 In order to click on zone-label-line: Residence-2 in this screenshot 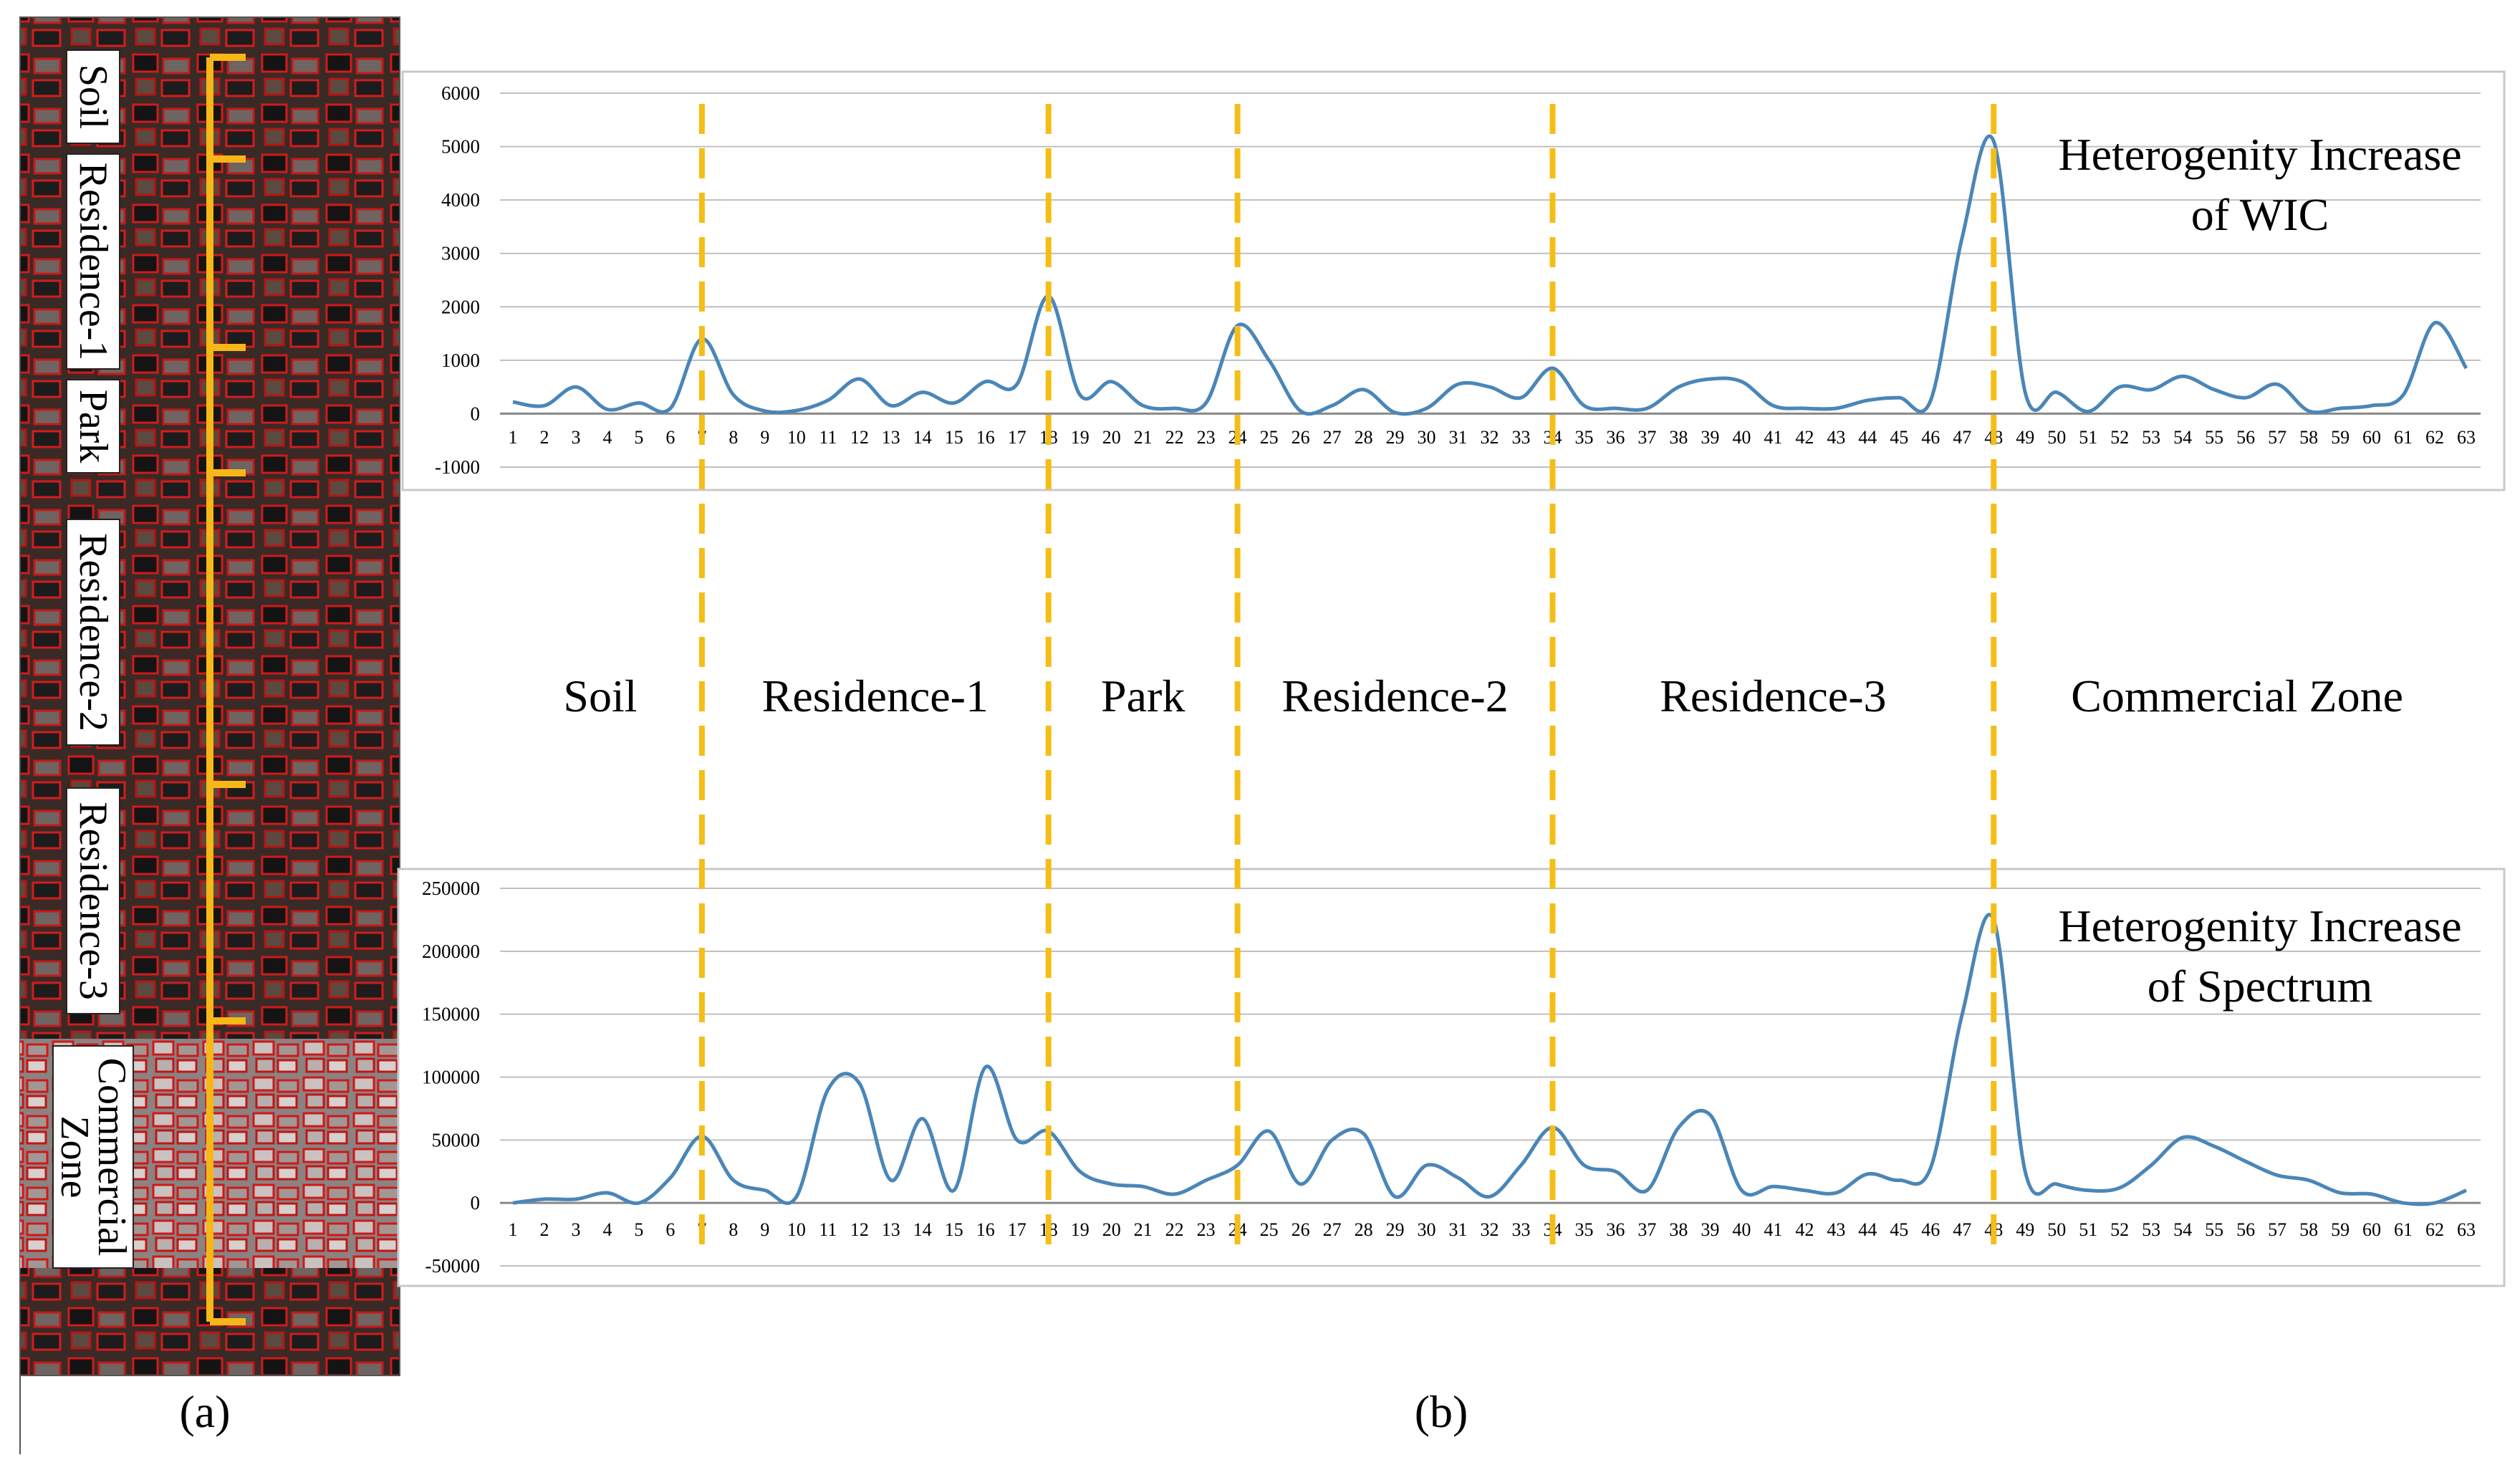, I will do `click(93, 632)`.